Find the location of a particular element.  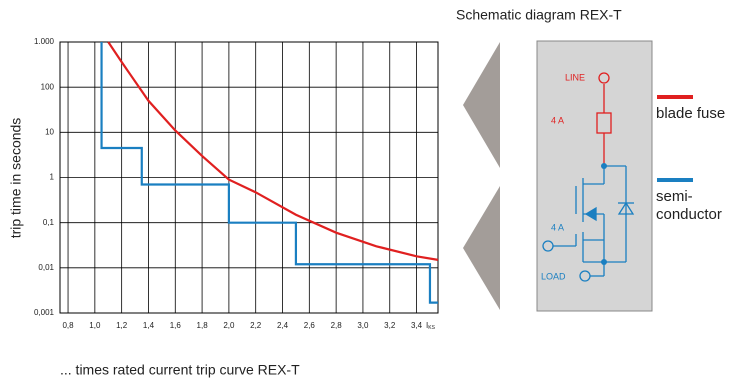

x-tick-label: 3,2 is located at coordinates (390, 325).